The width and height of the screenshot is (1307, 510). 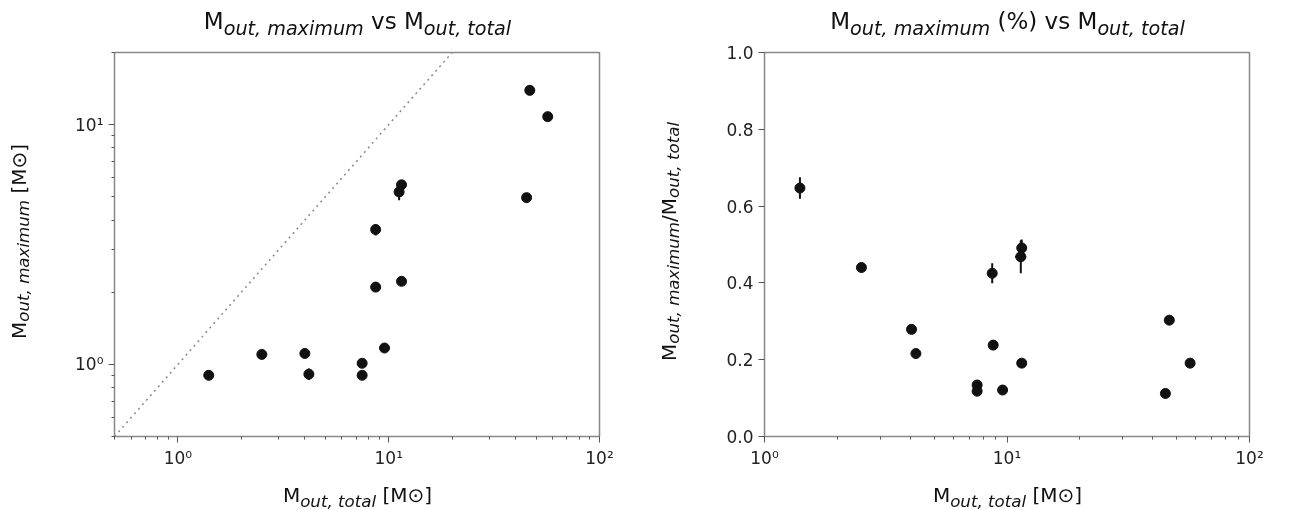 I want to click on chart-title: M$_{out, maximum}$ vs M$_{out, total}$, so click(x=357, y=24).